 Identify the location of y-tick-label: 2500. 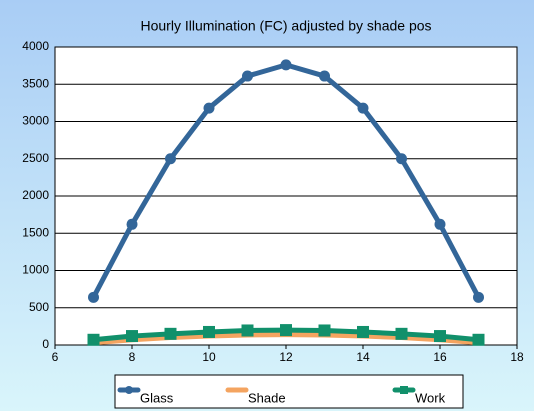
(35, 158).